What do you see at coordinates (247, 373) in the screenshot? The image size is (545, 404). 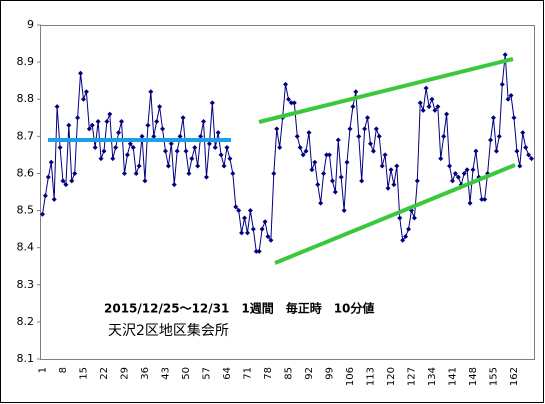 I see `x-tick-label: 71` at bounding box center [247, 373].